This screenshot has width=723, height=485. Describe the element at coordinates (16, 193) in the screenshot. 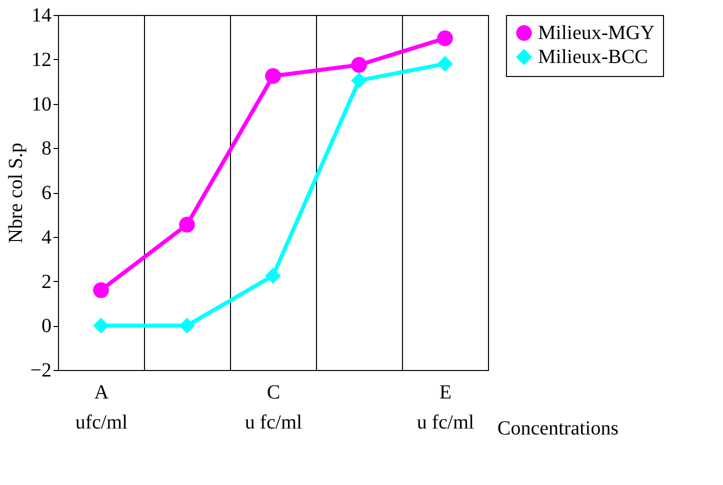

I see `y-axis-title: Nbre col S.p` at that location.